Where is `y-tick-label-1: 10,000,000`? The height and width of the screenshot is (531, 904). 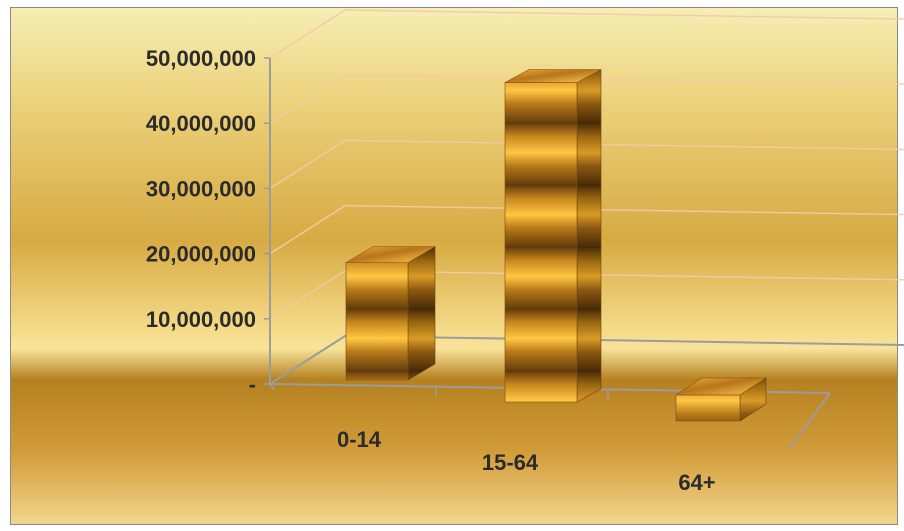 y-tick-label-1: 10,000,000 is located at coordinates (201, 319).